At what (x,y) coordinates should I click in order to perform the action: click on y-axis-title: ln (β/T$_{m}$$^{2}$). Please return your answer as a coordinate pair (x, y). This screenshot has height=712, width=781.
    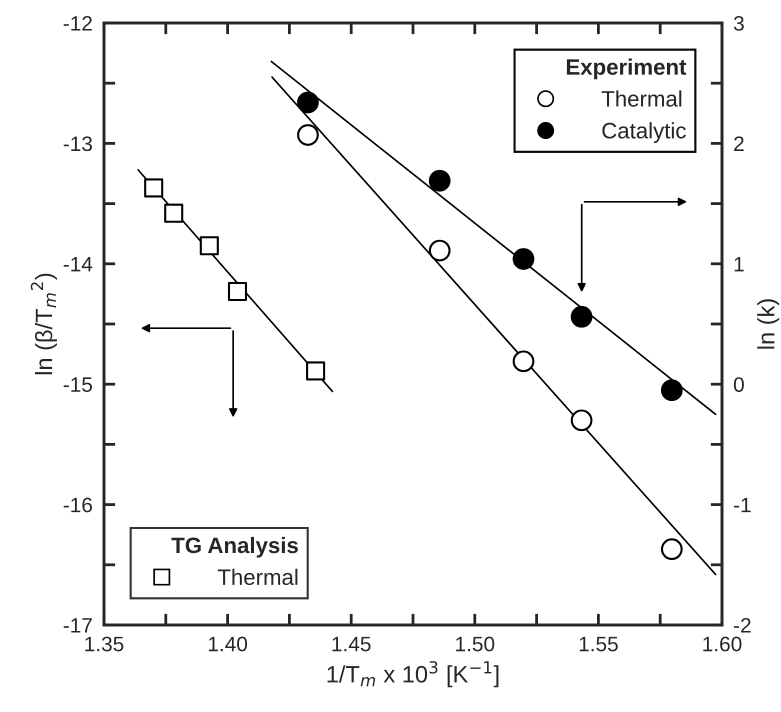
    Looking at the image, I should click on (43, 324).